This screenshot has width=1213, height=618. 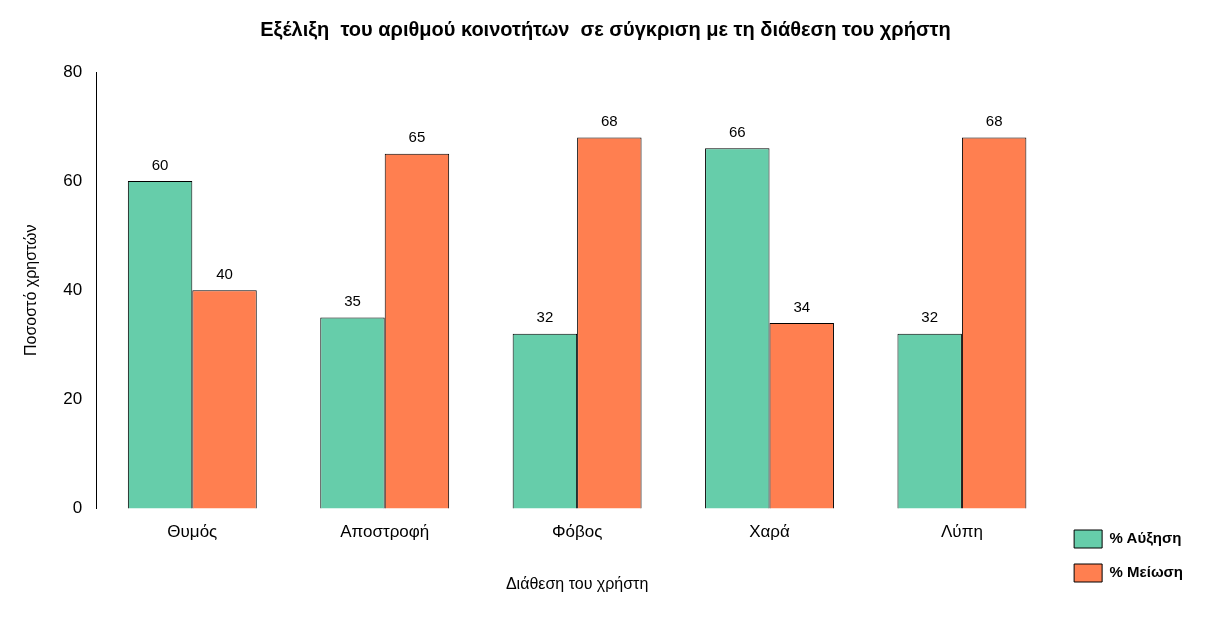 What do you see at coordinates (1145, 538) in the screenshot?
I see `legend-label: % Αύξηση` at bounding box center [1145, 538].